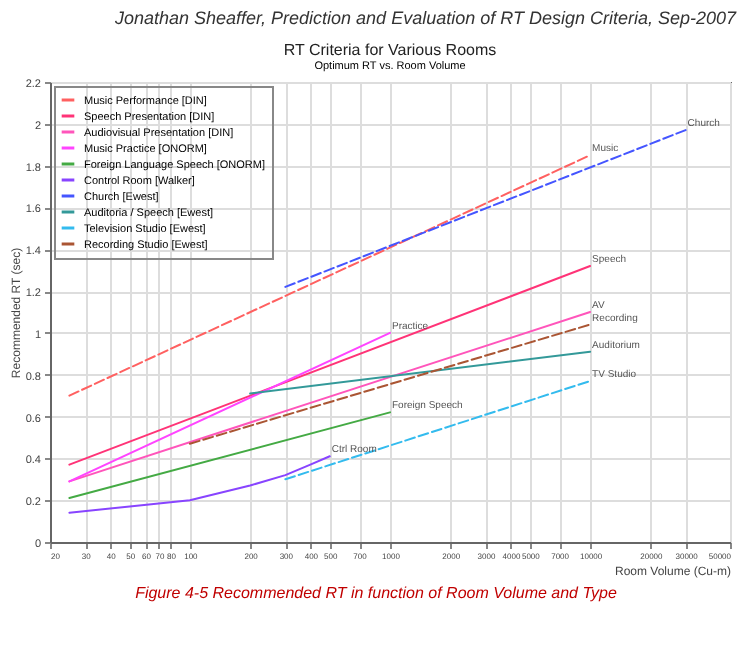  What do you see at coordinates (390, 50) in the screenshot?
I see `chart-title: RT Criteria for Various Rooms` at bounding box center [390, 50].